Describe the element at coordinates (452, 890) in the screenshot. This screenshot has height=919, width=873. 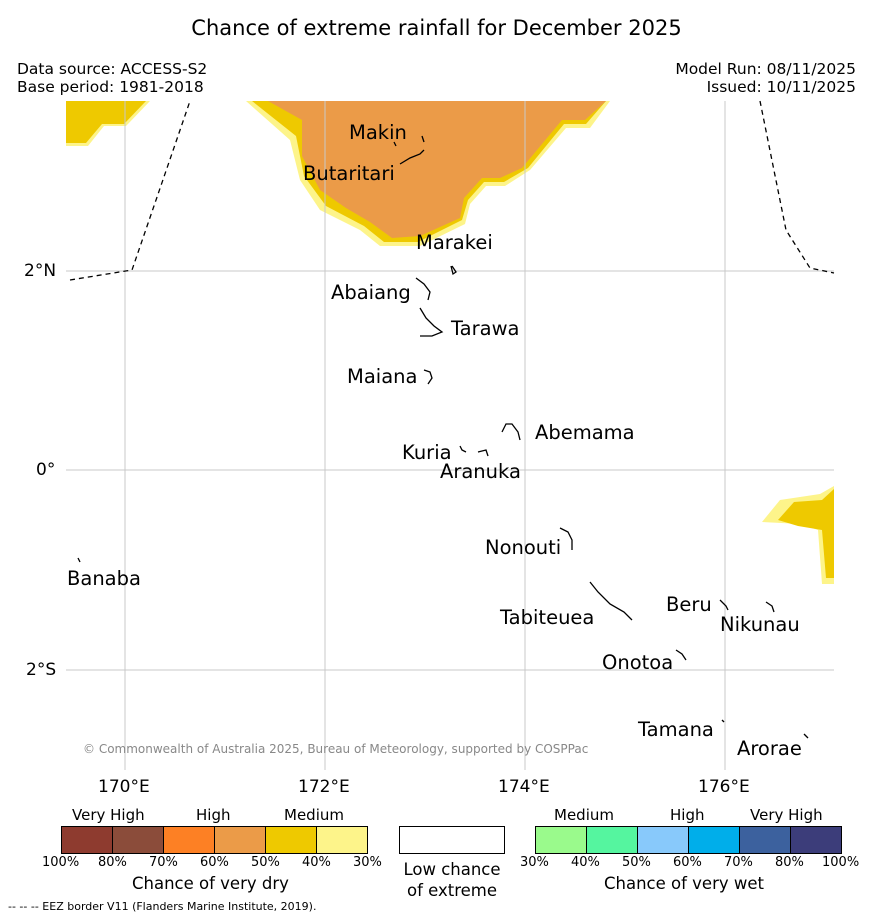
I see `low-chance-line2: of extreme` at that location.